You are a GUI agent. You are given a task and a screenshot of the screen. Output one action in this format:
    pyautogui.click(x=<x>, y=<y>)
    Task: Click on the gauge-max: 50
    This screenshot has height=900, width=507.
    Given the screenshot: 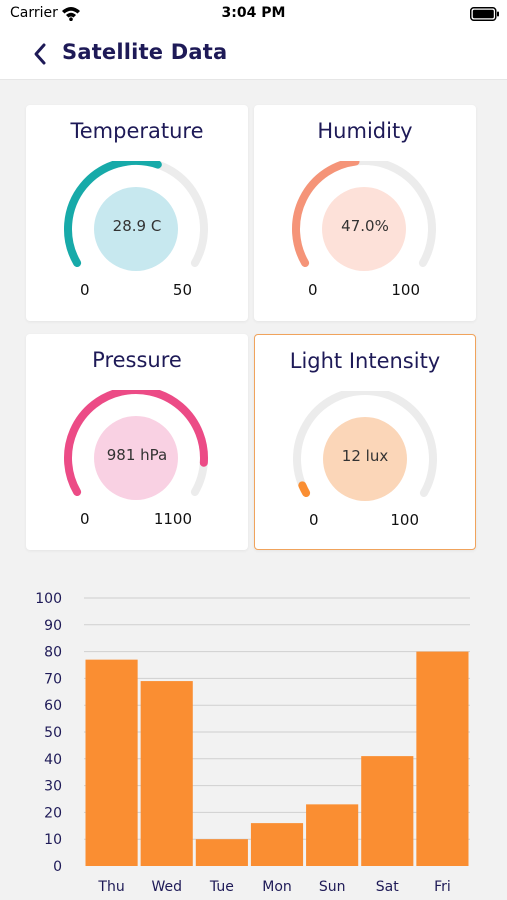 What is the action you would take?
    pyautogui.click(x=182, y=290)
    